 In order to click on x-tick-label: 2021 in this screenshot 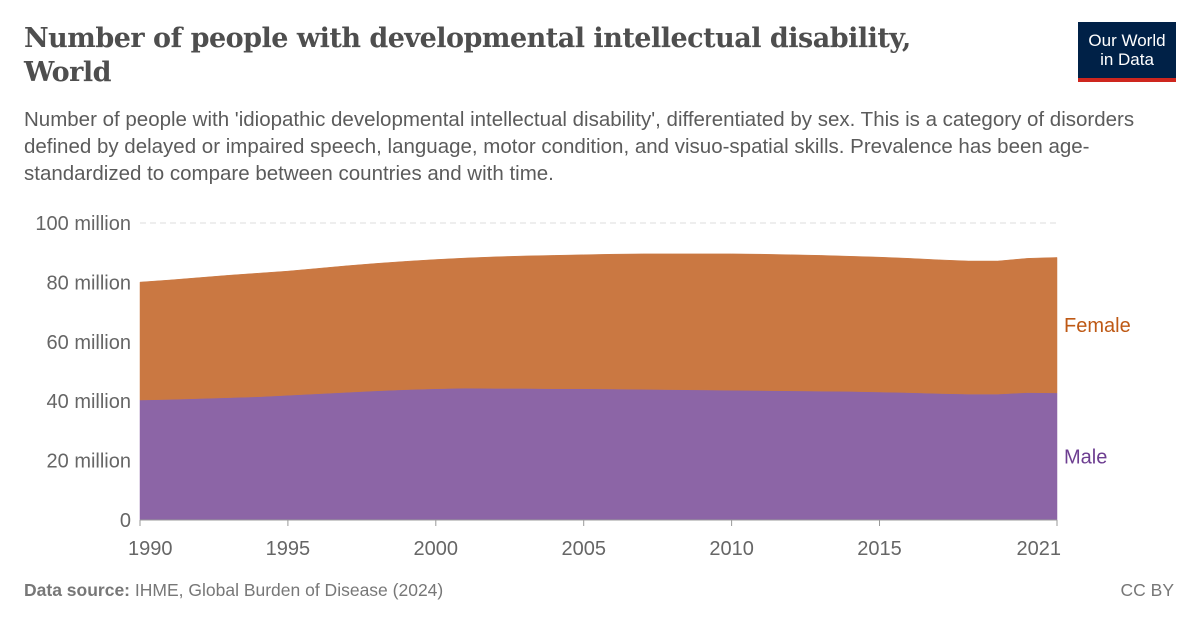, I will do `click(1039, 549)`.